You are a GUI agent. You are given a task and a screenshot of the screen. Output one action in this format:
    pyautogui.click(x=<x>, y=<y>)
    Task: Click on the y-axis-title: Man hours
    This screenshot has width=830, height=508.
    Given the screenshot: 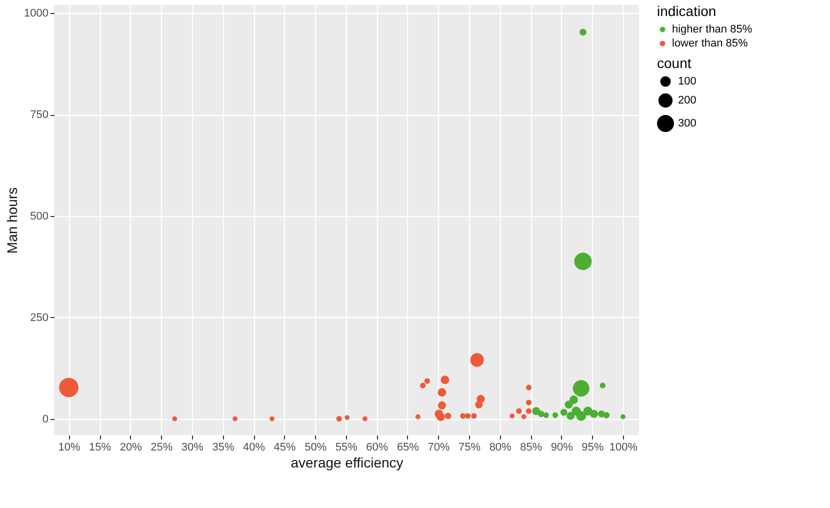 What is the action you would take?
    pyautogui.click(x=12, y=220)
    